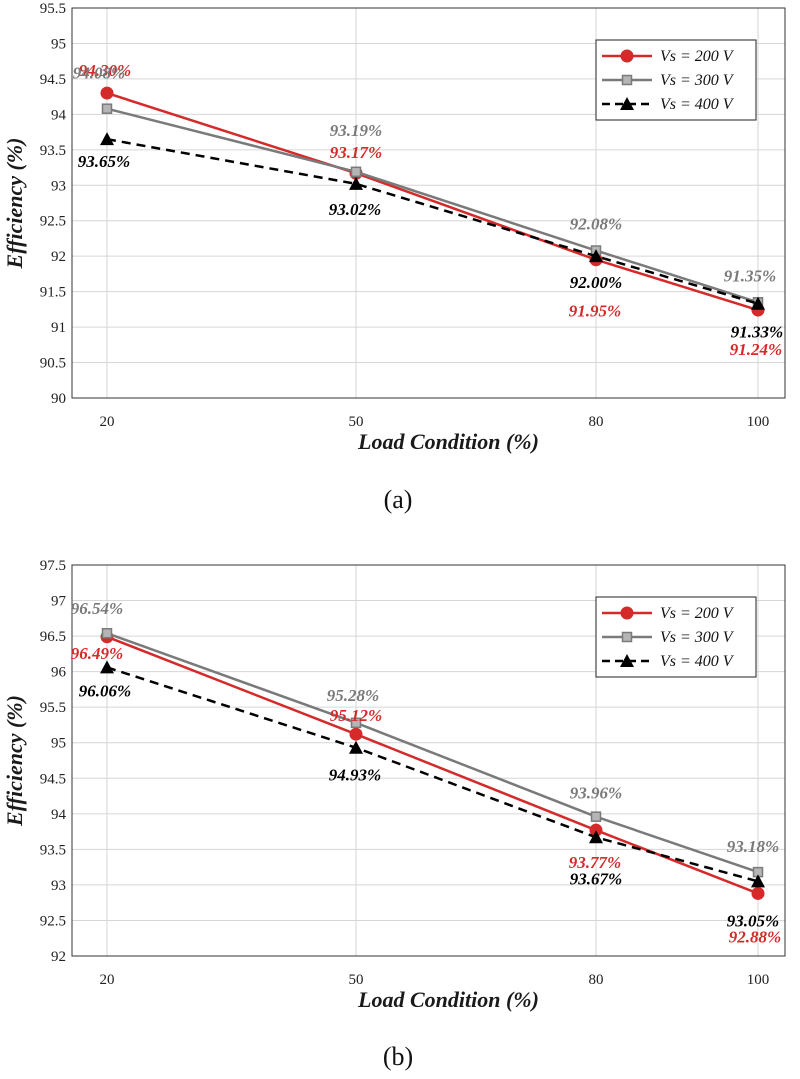  What do you see at coordinates (596, 224) in the screenshot?
I see `data-label: 92.08%` at bounding box center [596, 224].